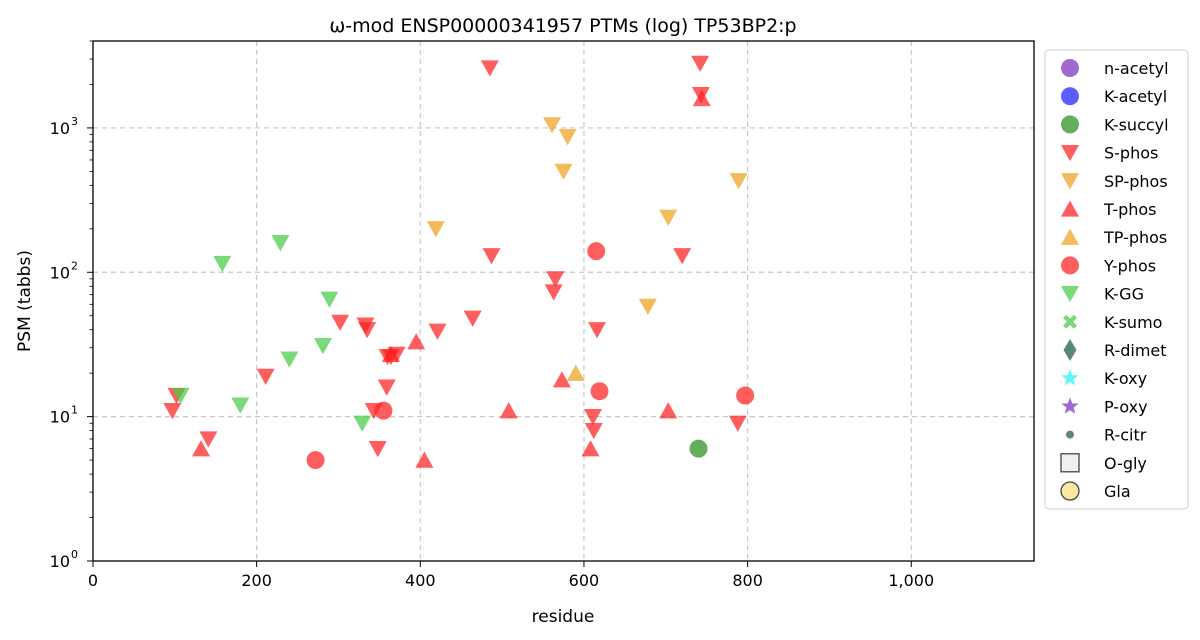  I want to click on legend-label: TP-phos, so click(1135, 237).